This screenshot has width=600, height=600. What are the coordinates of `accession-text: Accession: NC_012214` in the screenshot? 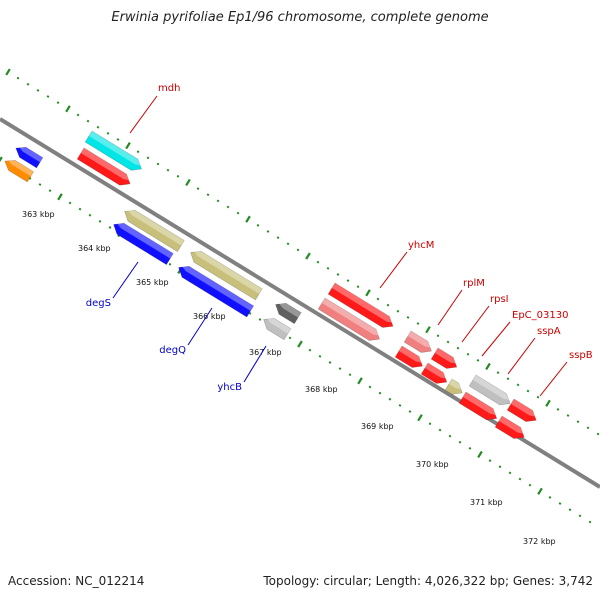 It's located at (76, 581).